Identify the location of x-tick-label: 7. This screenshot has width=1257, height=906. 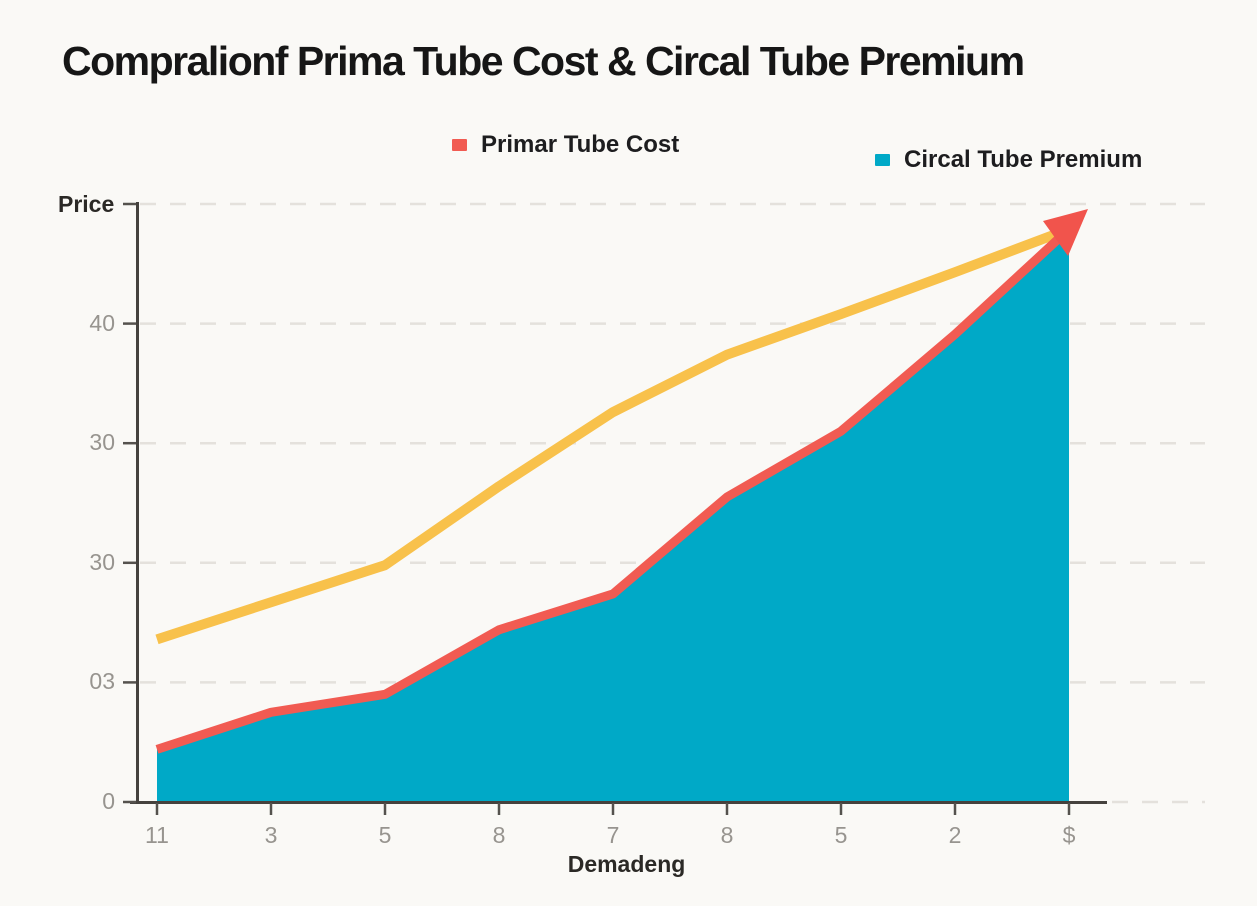
(613, 835).